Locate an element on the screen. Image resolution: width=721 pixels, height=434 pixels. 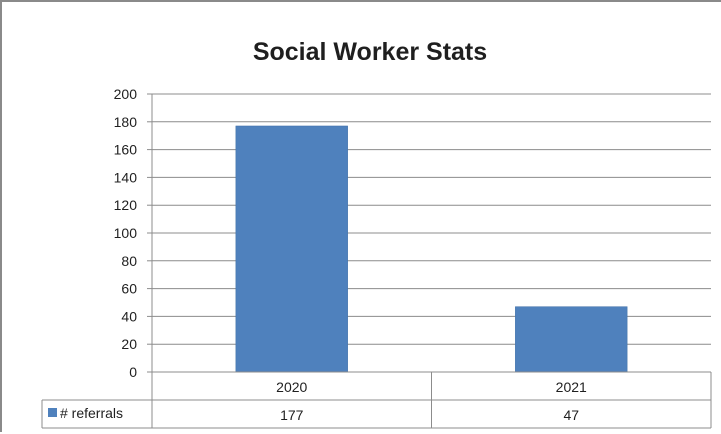
bar-2020 is located at coordinates (291, 249).